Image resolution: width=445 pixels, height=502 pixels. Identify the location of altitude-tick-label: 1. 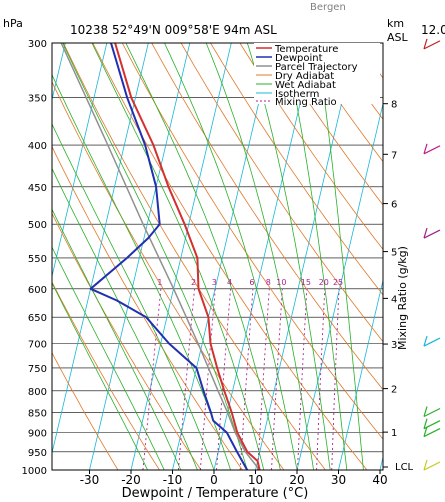
(394, 433).